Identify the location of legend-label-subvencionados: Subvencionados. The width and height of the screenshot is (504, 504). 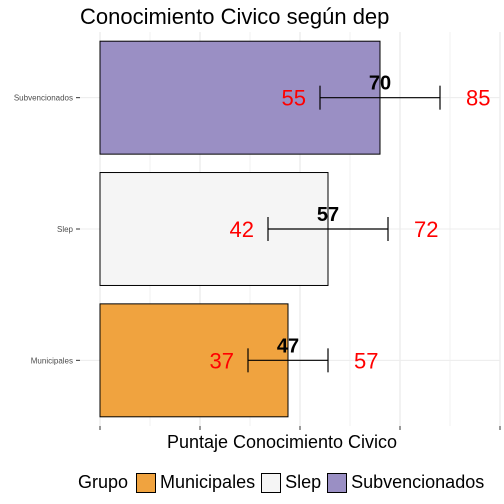
(418, 482).